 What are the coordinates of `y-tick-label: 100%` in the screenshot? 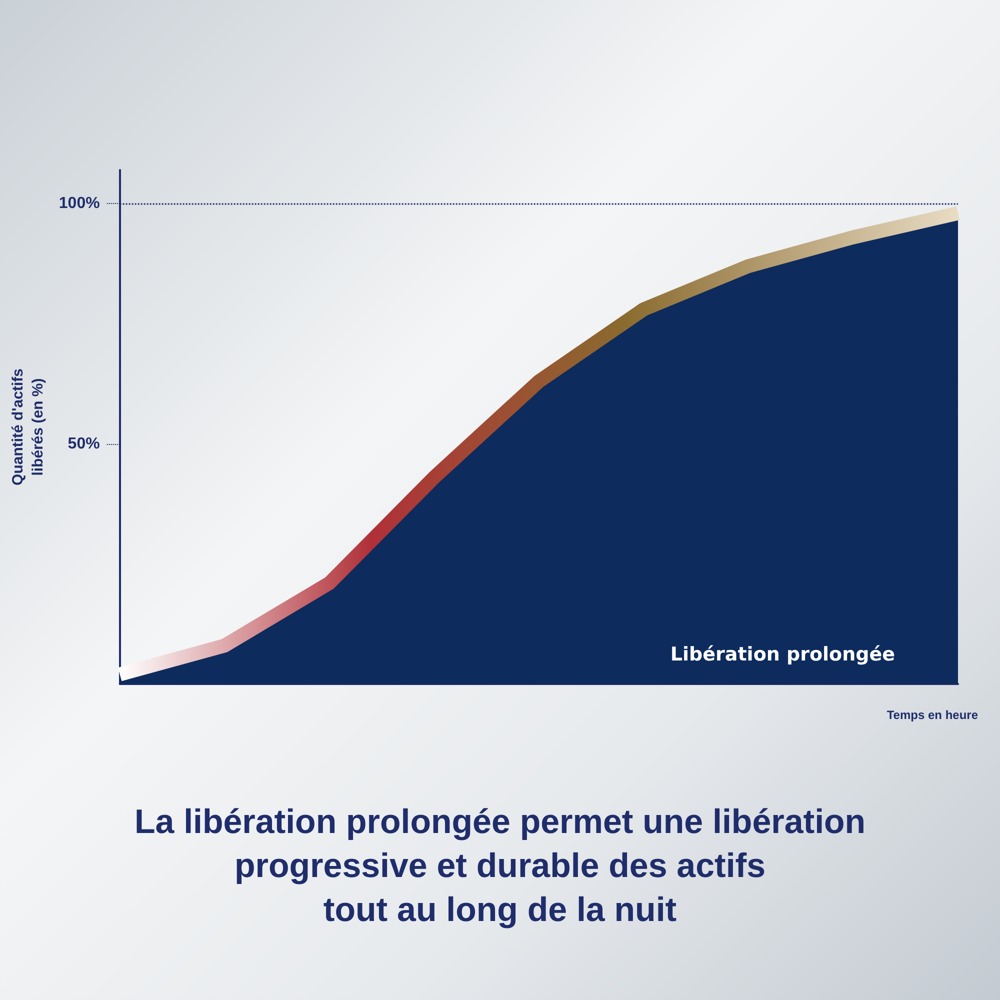 It's located at (79, 203).